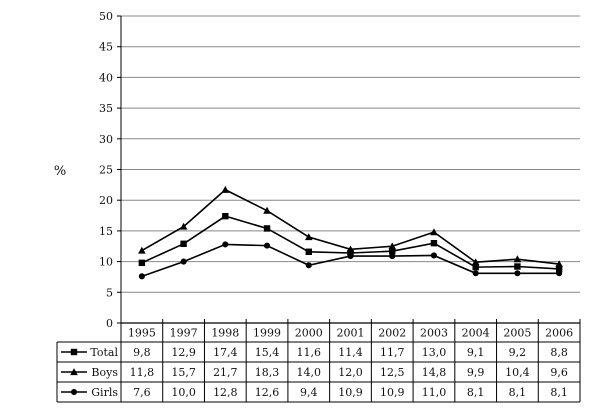 The height and width of the screenshot is (417, 600). What do you see at coordinates (267, 372) in the screenshot?
I see `data-label-boys-1999: 18,3` at bounding box center [267, 372].